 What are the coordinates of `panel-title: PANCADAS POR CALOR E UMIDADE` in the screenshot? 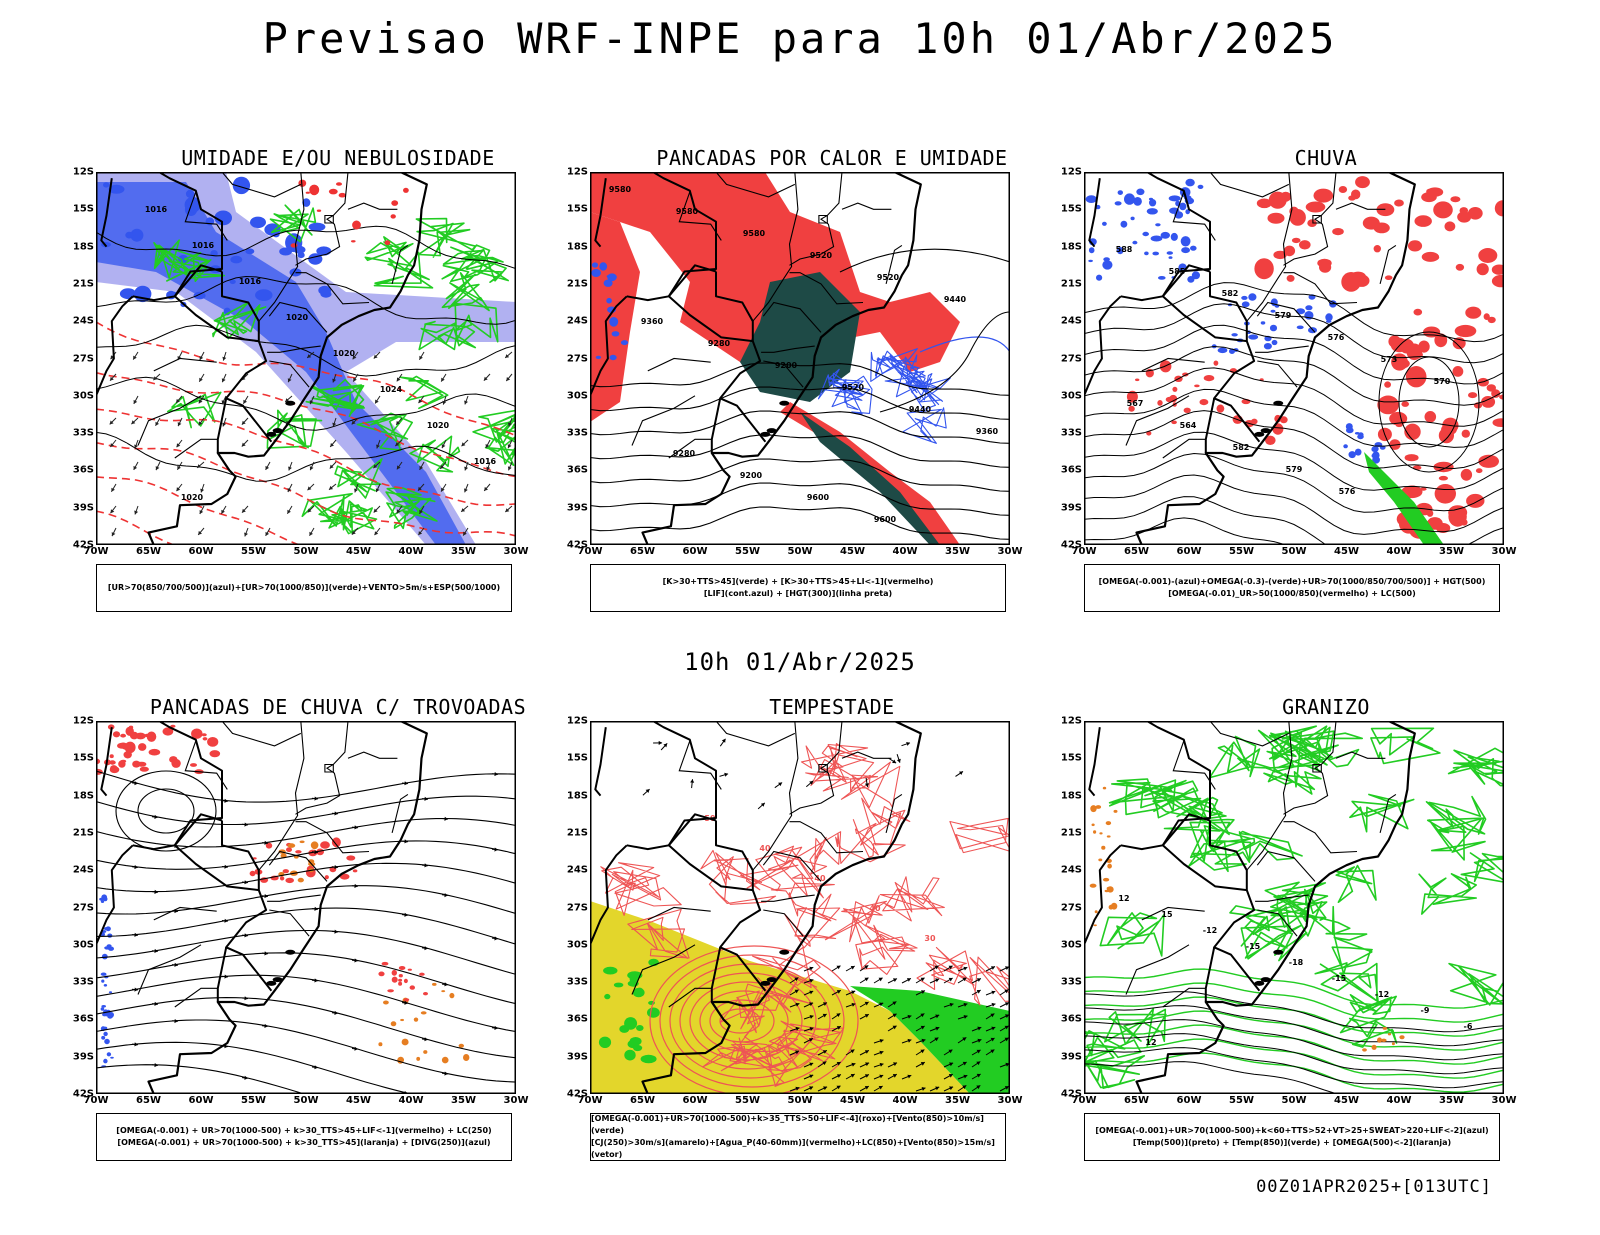 It's located at (832, 158).